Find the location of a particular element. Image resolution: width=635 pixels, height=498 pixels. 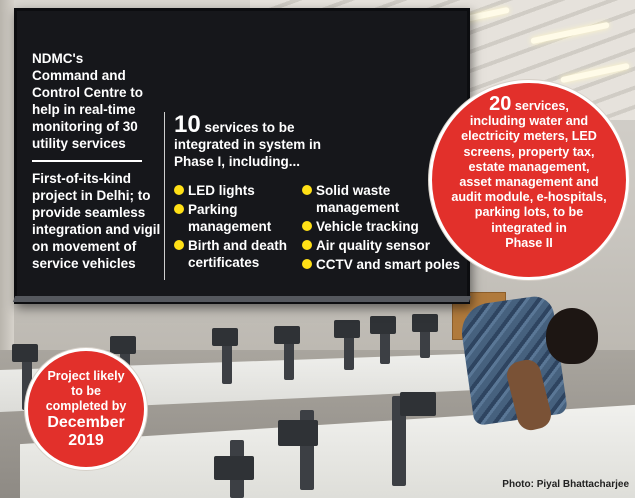

phase2-line: parking lots, to be is located at coordinates (529, 212).